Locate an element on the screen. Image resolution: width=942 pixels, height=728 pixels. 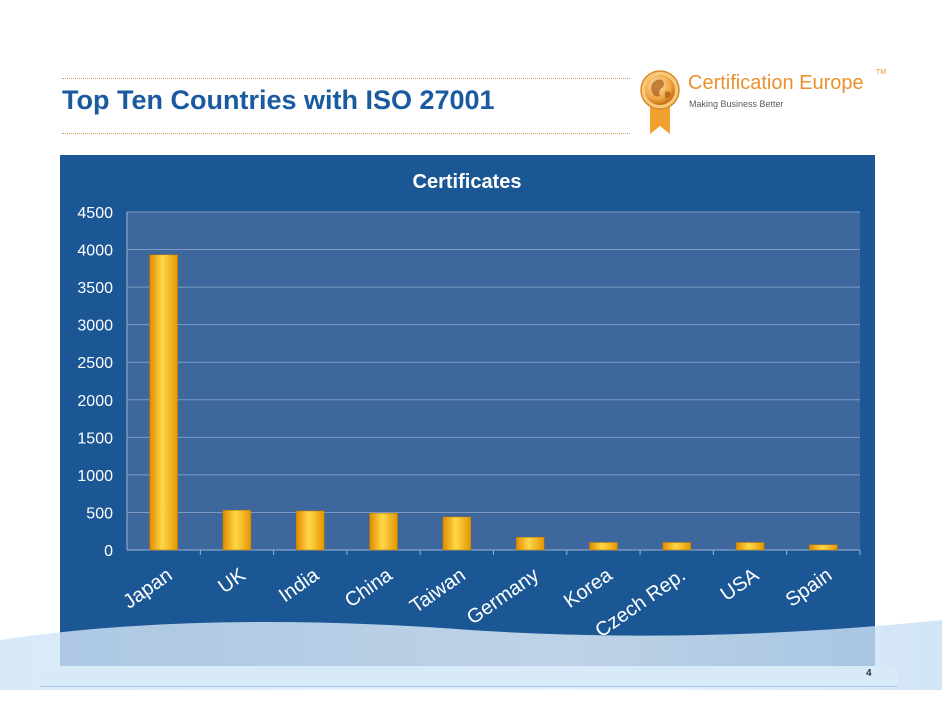
logo-trademark: TM is located at coordinates (881, 72).